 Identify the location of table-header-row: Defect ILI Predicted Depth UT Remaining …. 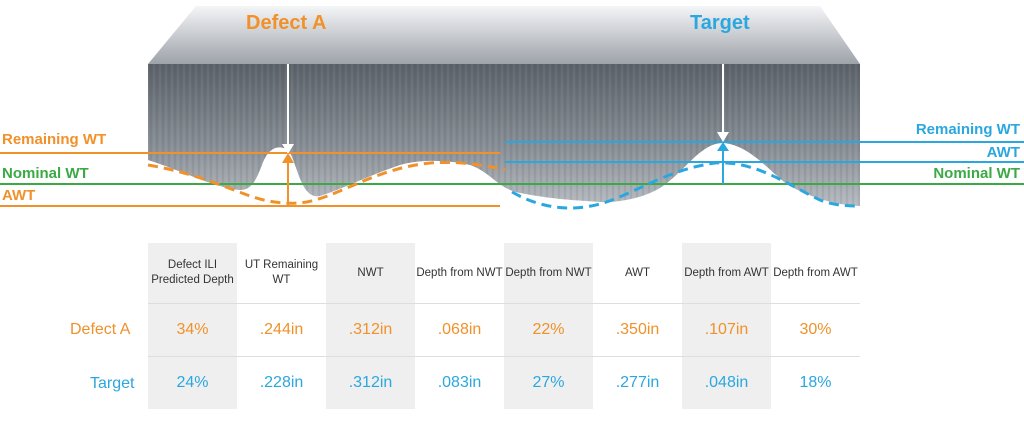
(504, 273).